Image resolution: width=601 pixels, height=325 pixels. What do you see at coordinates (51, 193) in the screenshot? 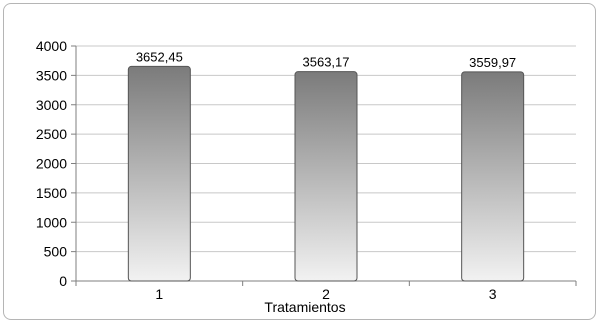
I see `y-tick-label: 1500` at bounding box center [51, 193].